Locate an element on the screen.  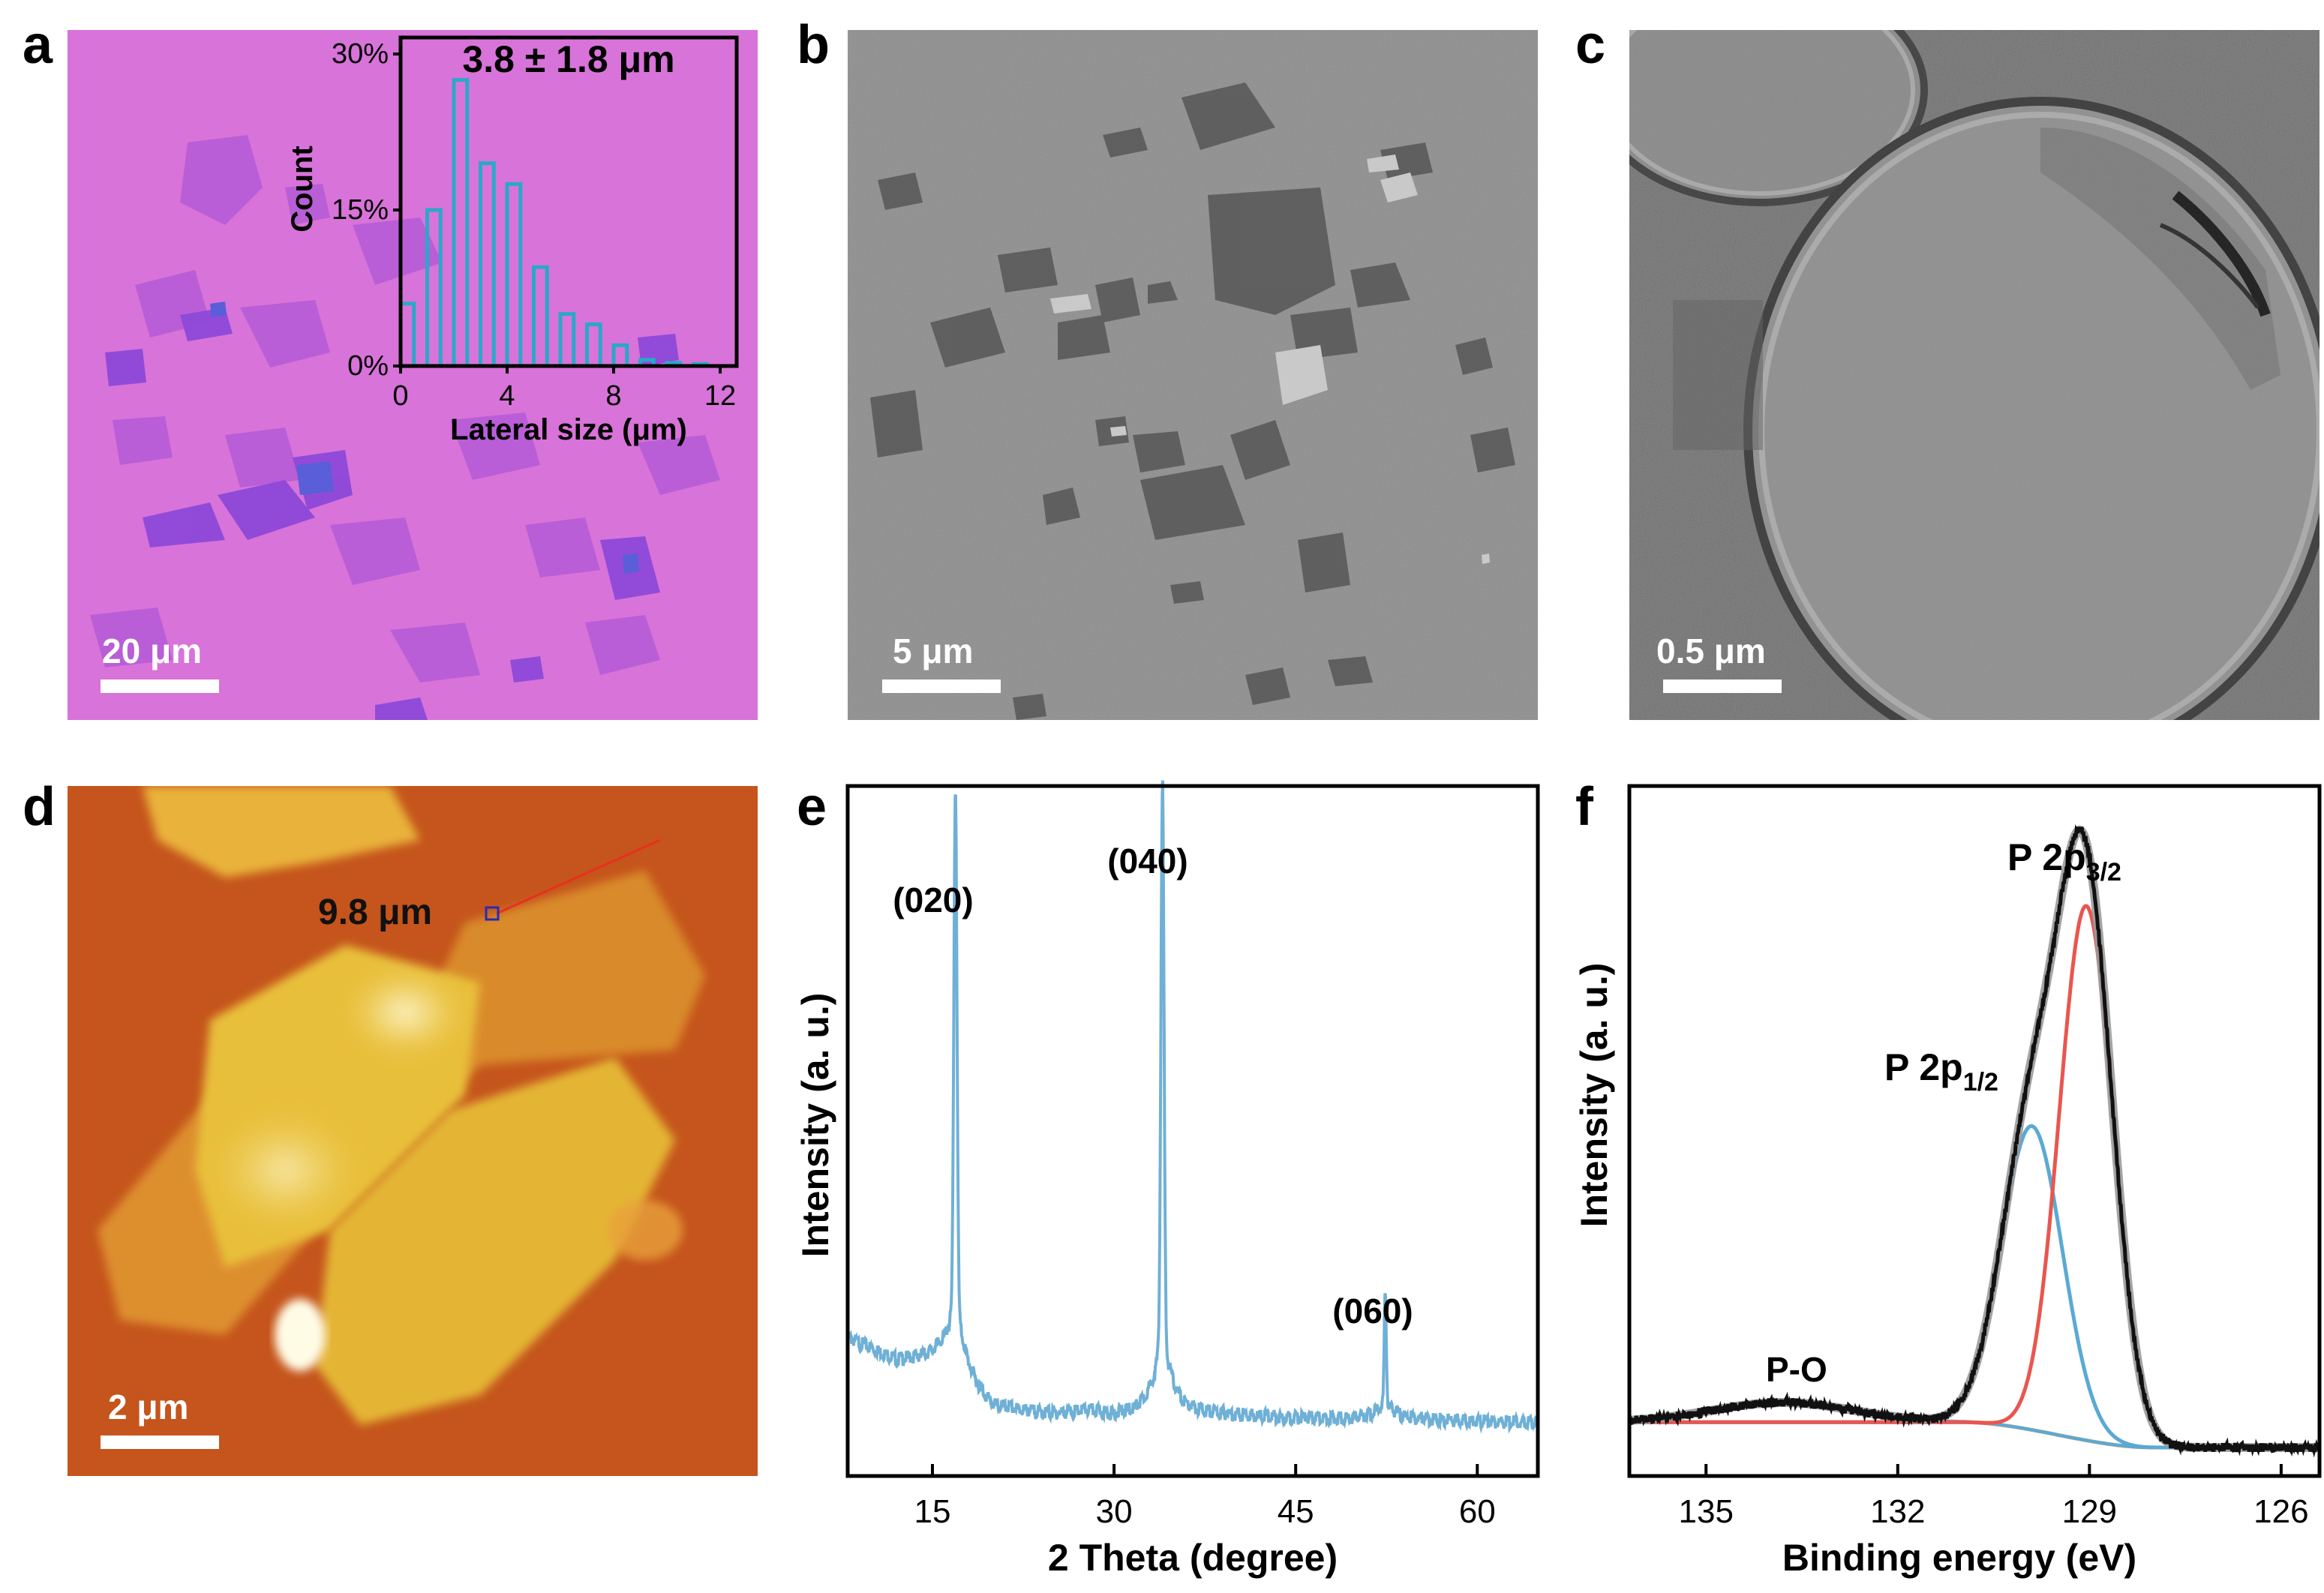
inset-xtick-8: 8 is located at coordinates (613, 396).